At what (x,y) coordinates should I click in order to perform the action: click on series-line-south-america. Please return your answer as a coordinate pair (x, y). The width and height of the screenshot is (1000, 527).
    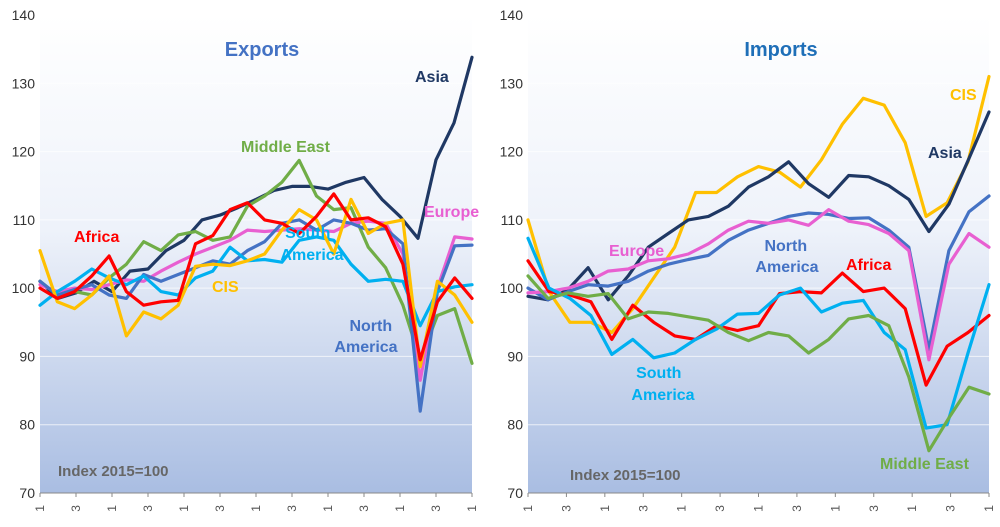
    Looking at the image, I should click on (256, 281).